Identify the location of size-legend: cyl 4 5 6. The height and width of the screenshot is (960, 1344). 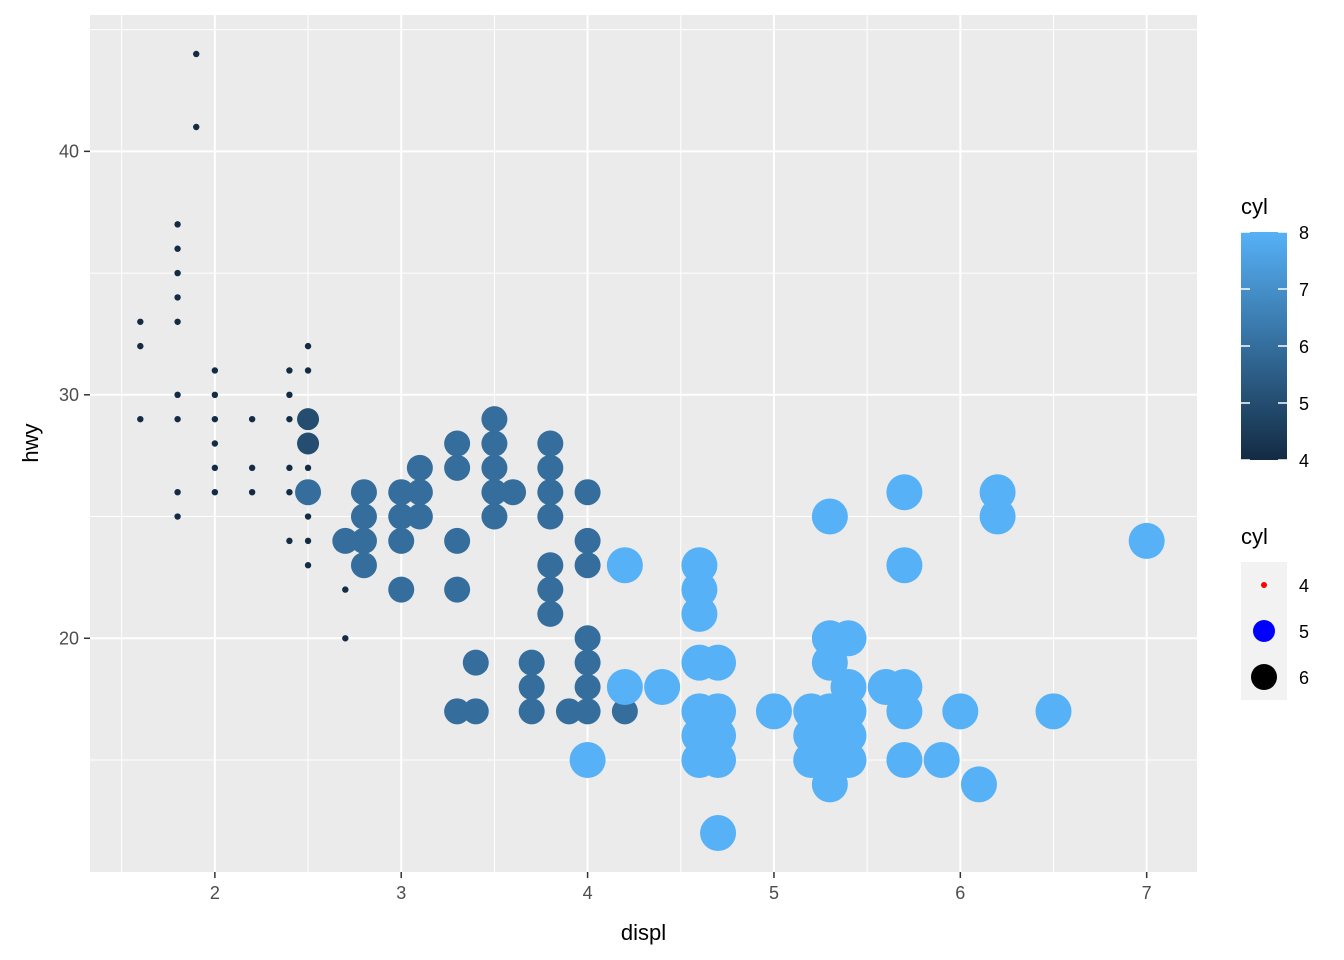
(1275, 612).